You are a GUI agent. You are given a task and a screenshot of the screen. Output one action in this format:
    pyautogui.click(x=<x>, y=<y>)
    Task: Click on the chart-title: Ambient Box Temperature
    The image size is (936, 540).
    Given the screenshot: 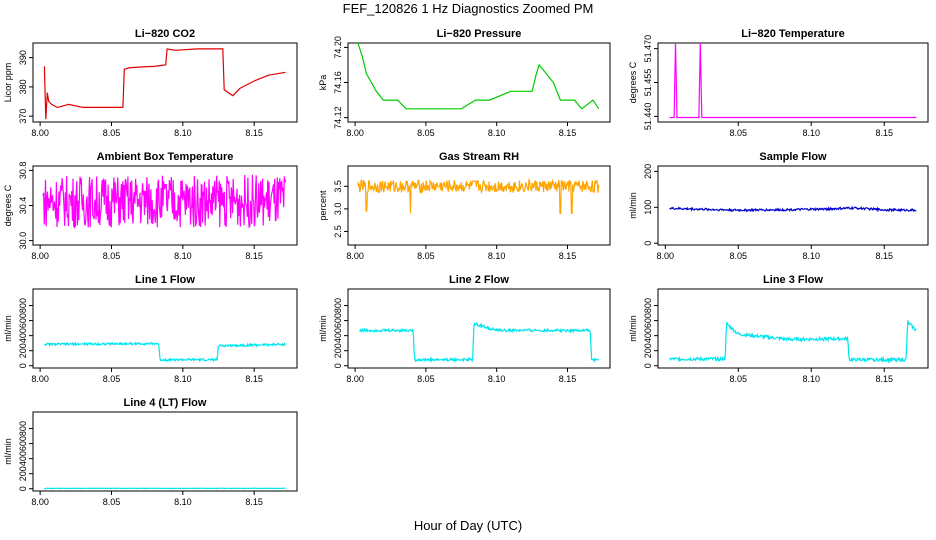 What is the action you would take?
    pyautogui.click(x=165, y=157)
    